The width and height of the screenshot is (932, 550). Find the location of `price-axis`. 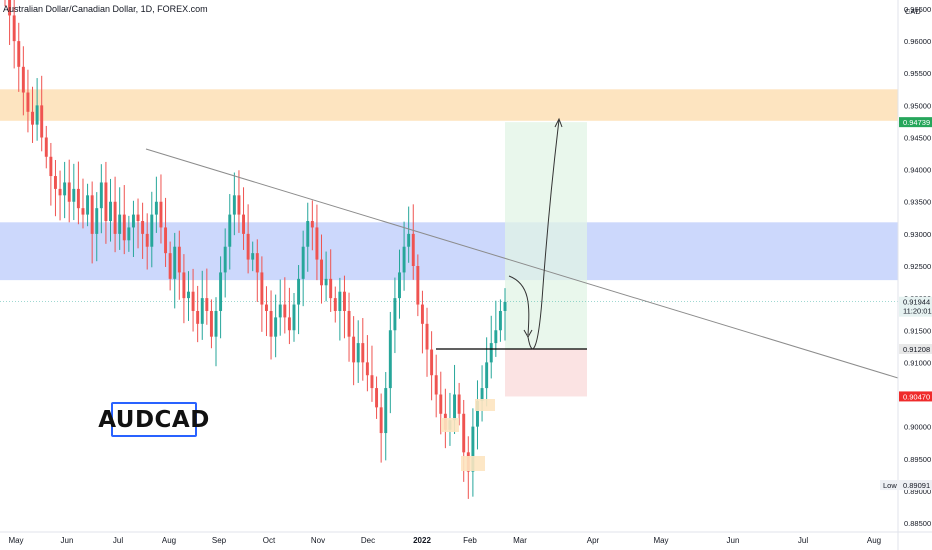

price-axis is located at coordinates (915, 275).